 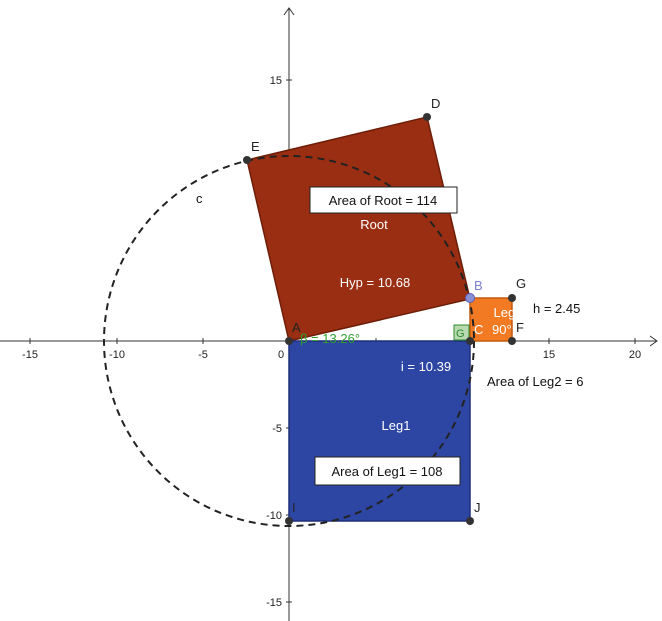 I want to click on area-root-box, so click(x=383, y=200).